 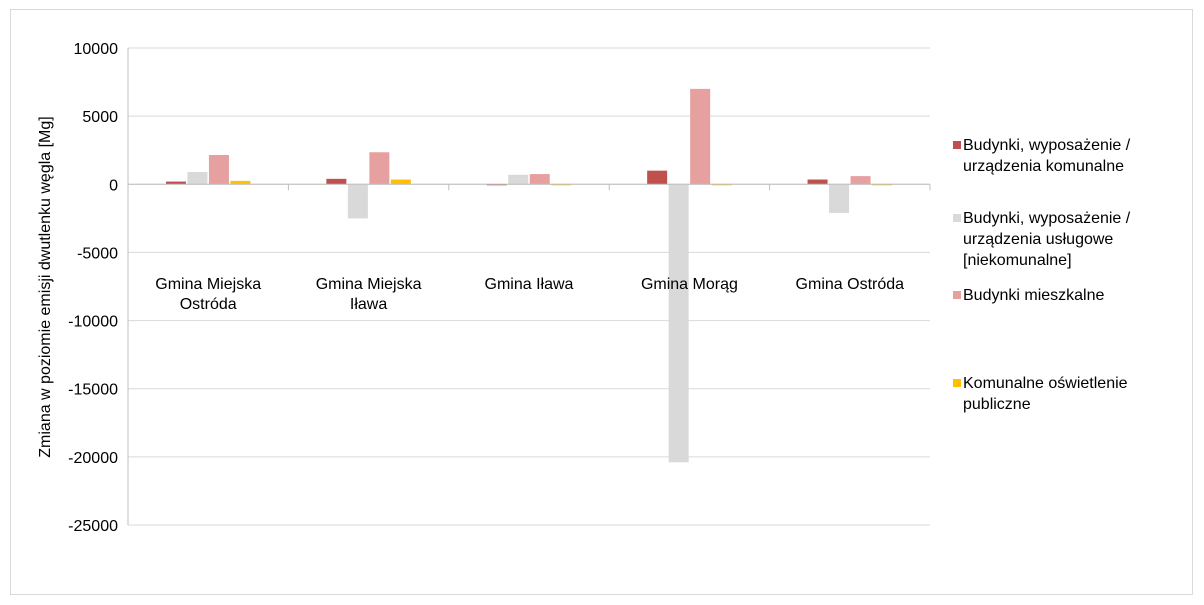 What do you see at coordinates (689, 284) in the screenshot?
I see `x-category-label: Gmina Morąg` at bounding box center [689, 284].